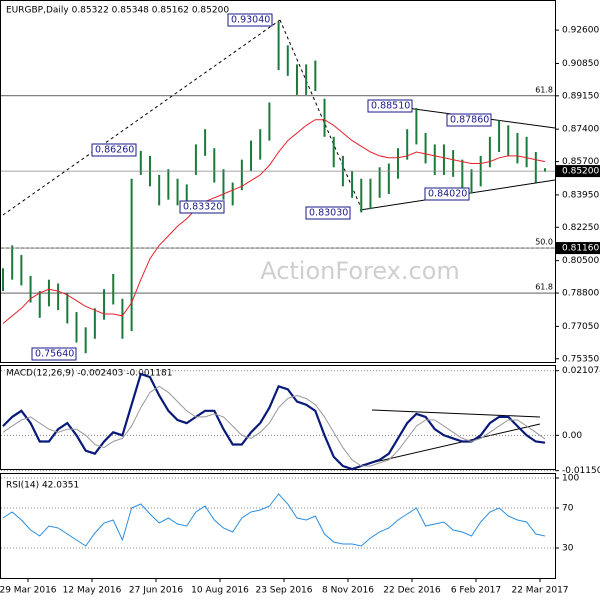 Image resolution: width=600 pixels, height=604 pixels. Describe the element at coordinates (42, 486) in the screenshot. I see `rsi-title: RSI(14) 42.0351` at that location.